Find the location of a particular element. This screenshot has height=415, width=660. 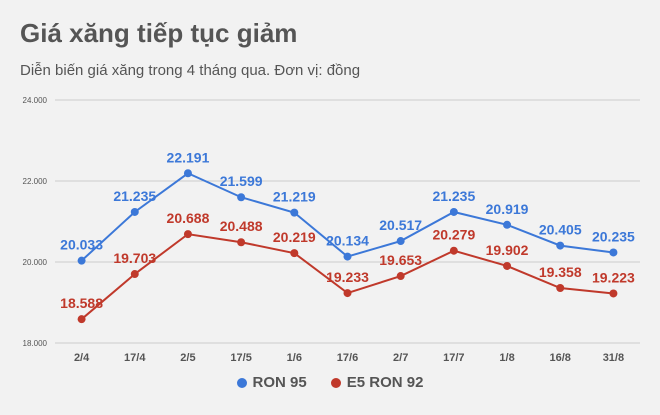

data-label-ron95: 21.219 is located at coordinates (294, 197).